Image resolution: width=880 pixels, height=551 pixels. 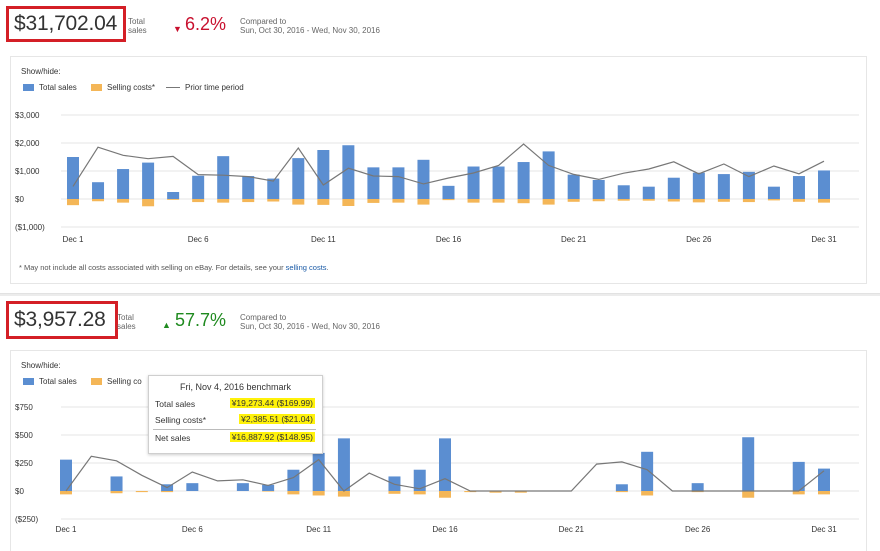 What do you see at coordinates (30, 227) in the screenshot?
I see `y-tick-label: ($1,000)` at bounding box center [30, 227].